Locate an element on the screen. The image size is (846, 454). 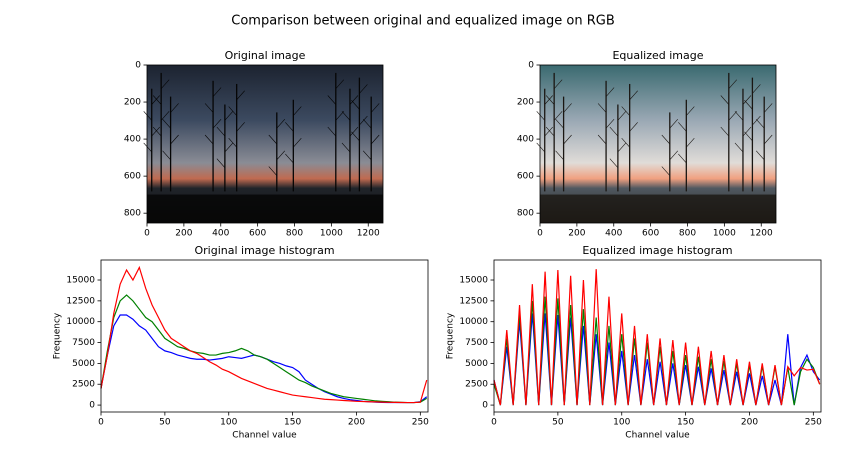
shore is located at coordinates (658, 208).